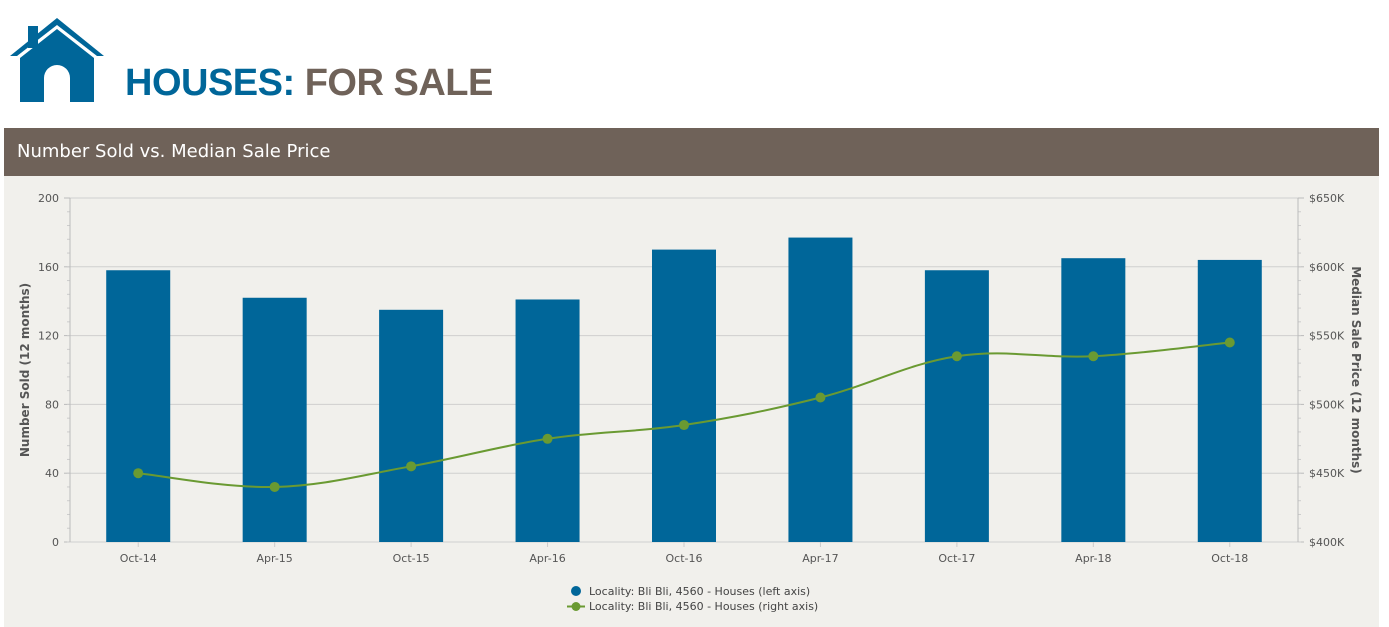  What do you see at coordinates (1327, 404) in the screenshot?
I see `y2-tick-label: $500K` at bounding box center [1327, 404].